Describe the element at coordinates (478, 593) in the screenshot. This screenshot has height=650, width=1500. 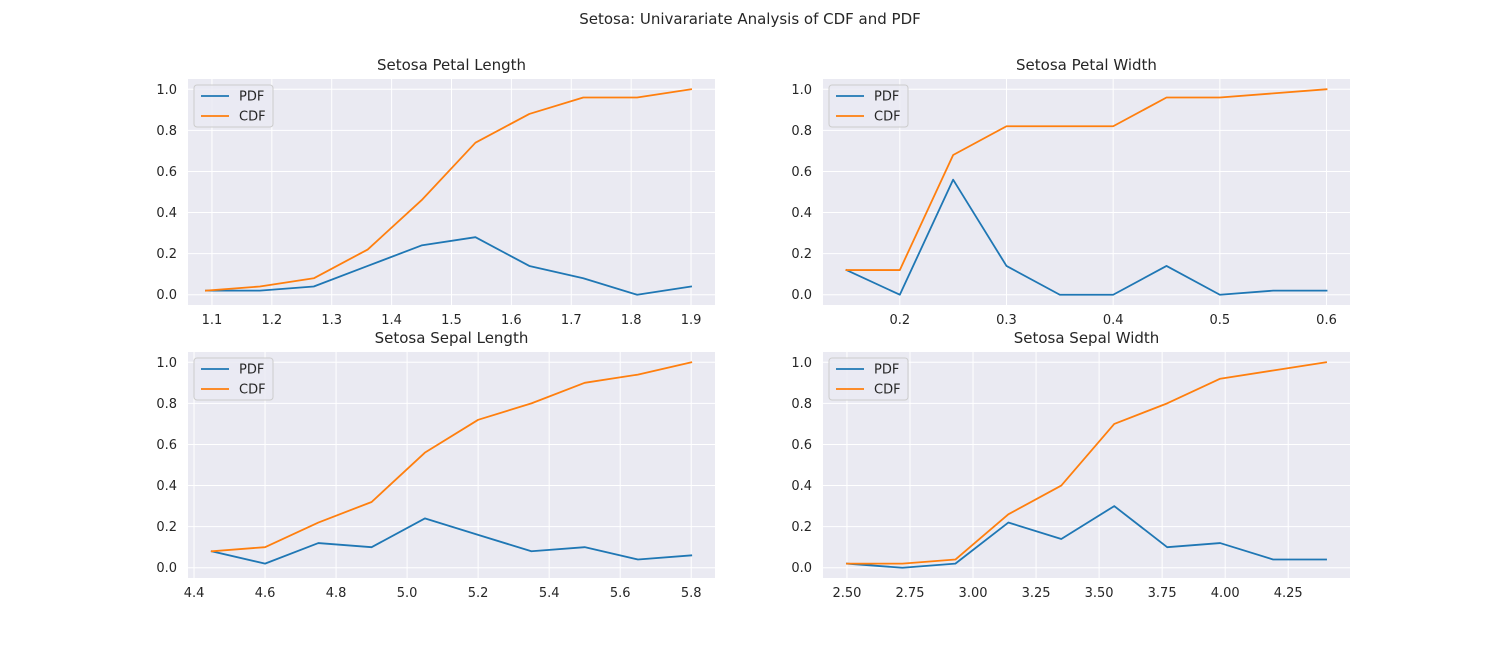
I see `x-tick-label: 5.2` at that location.